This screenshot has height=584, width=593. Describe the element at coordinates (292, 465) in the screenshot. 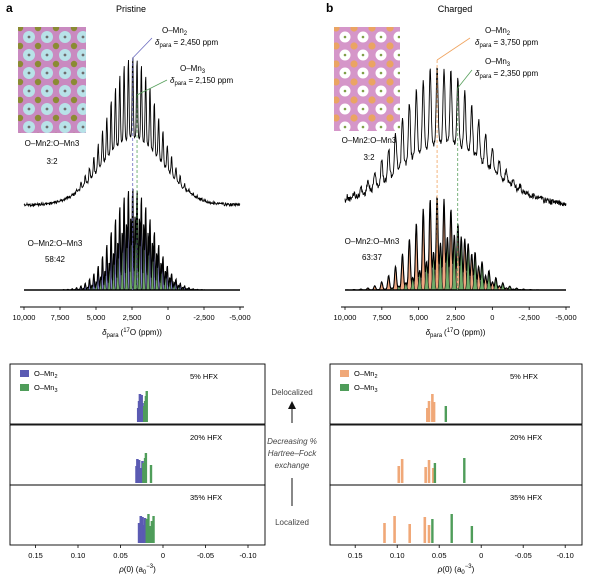

I see `trend-text-3: exchange` at that location.